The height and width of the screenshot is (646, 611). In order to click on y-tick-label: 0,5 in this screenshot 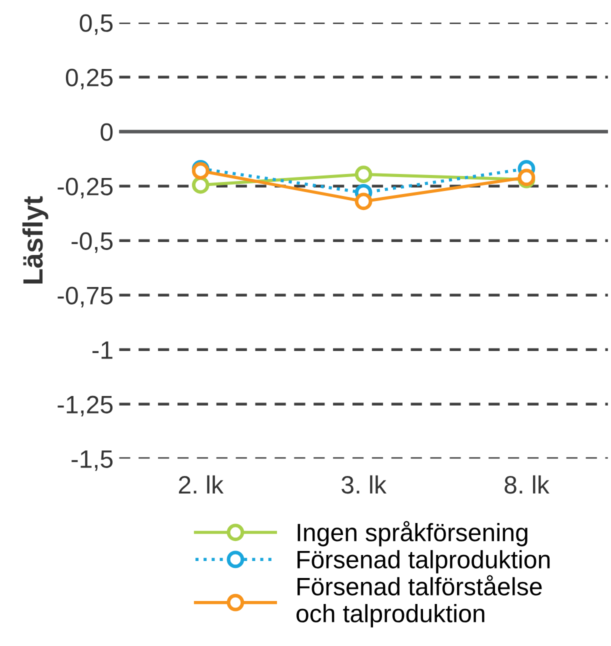, I will do `click(96, 24)`.